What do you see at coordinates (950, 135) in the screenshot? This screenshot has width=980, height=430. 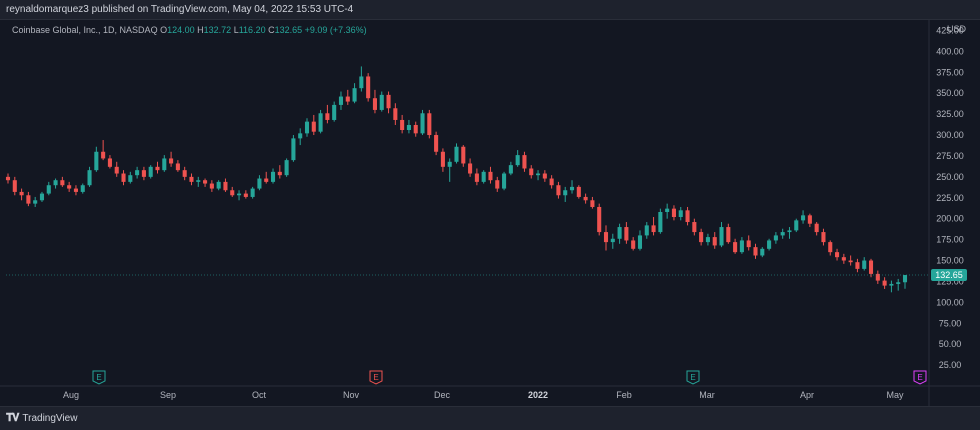 I see `y-tick-label: 300.00` at bounding box center [950, 135].